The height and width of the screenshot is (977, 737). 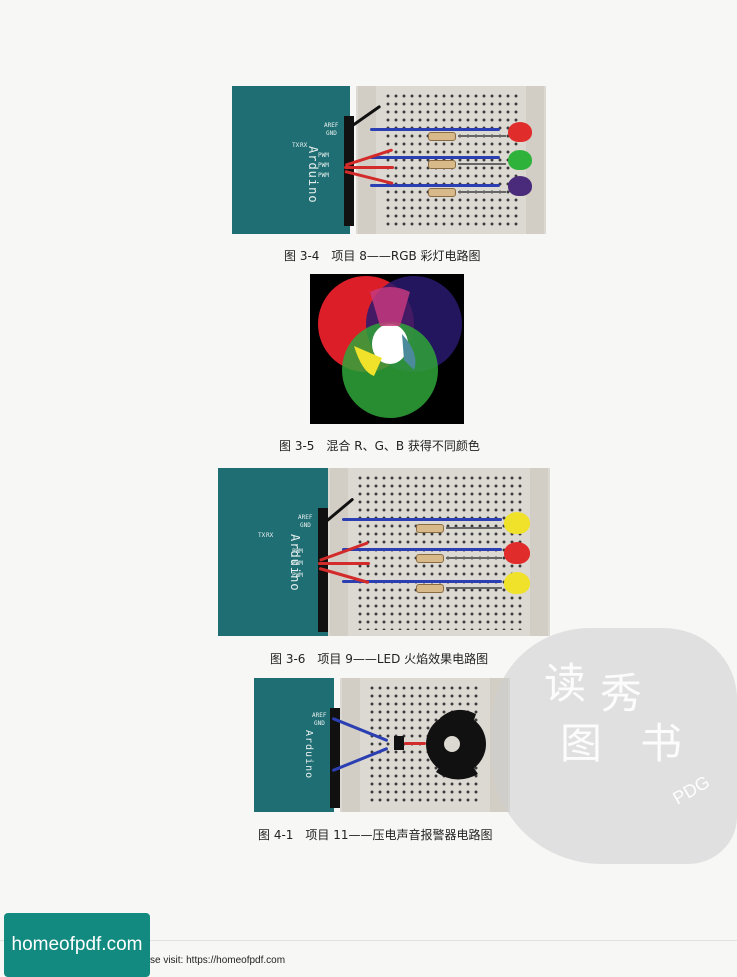 I want to click on watermark-glyph: 图, so click(x=581, y=743).